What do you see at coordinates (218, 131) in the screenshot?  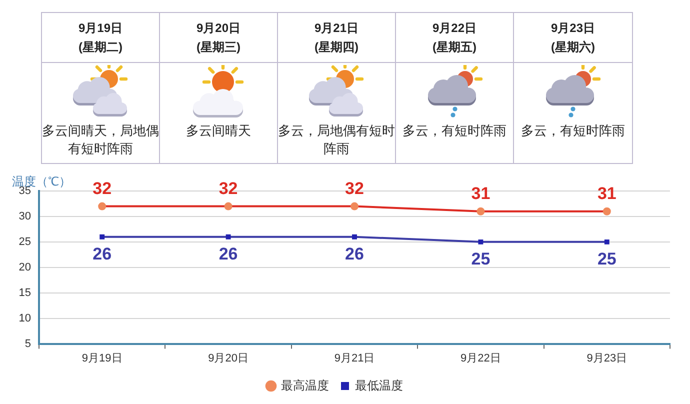 I see `text: 多云间晴天` at bounding box center [218, 131].